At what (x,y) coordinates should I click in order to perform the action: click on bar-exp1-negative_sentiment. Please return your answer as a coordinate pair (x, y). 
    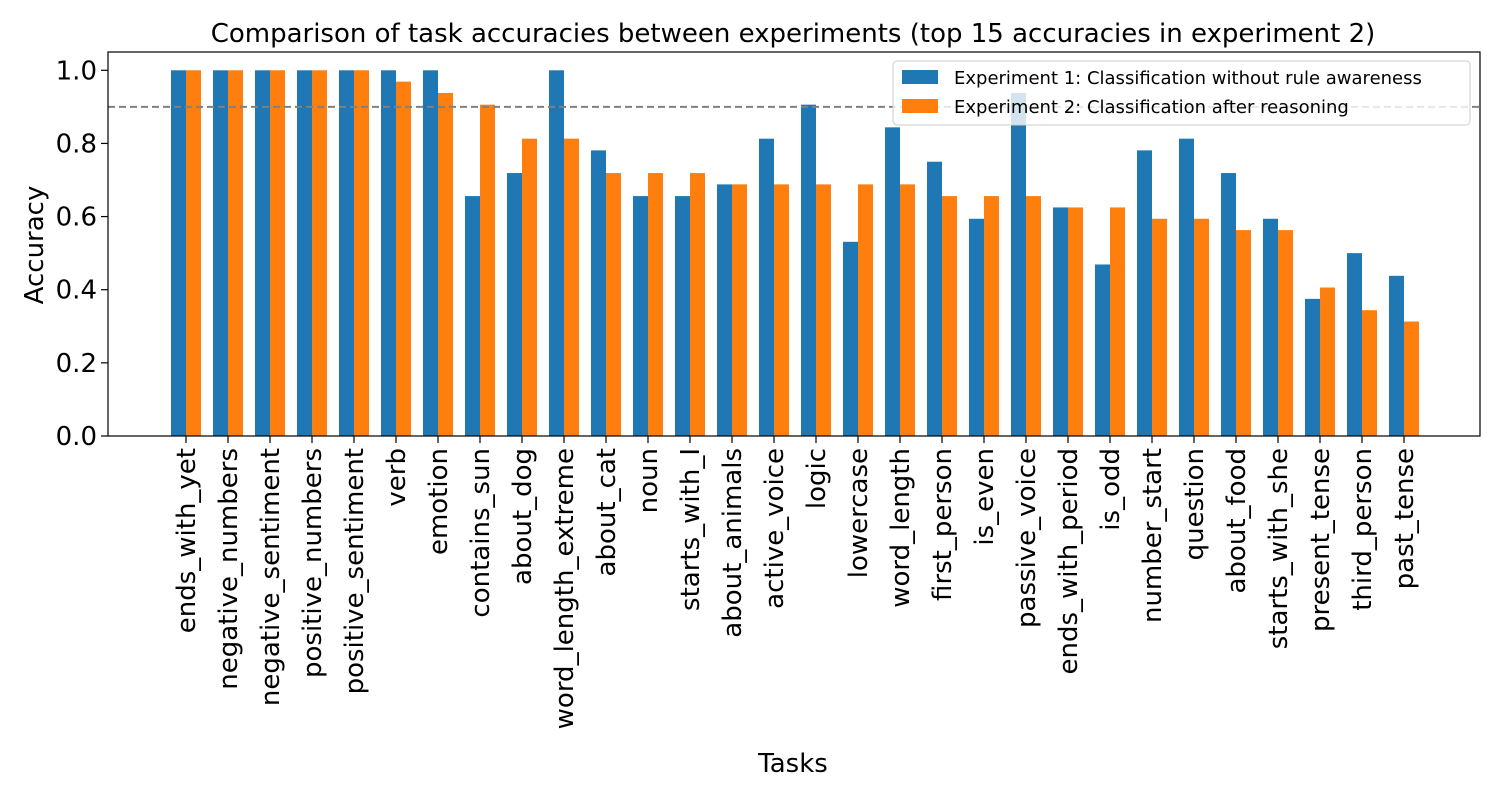
    Looking at the image, I should click on (262, 253).